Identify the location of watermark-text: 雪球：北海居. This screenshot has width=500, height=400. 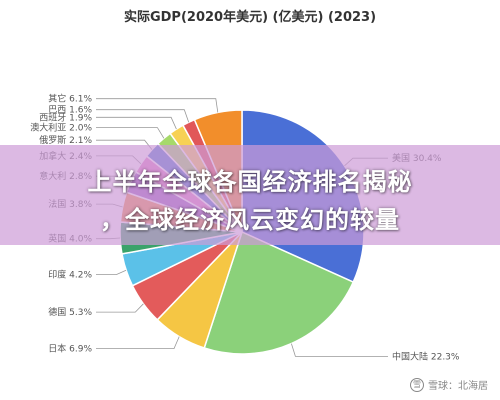
(458, 386).